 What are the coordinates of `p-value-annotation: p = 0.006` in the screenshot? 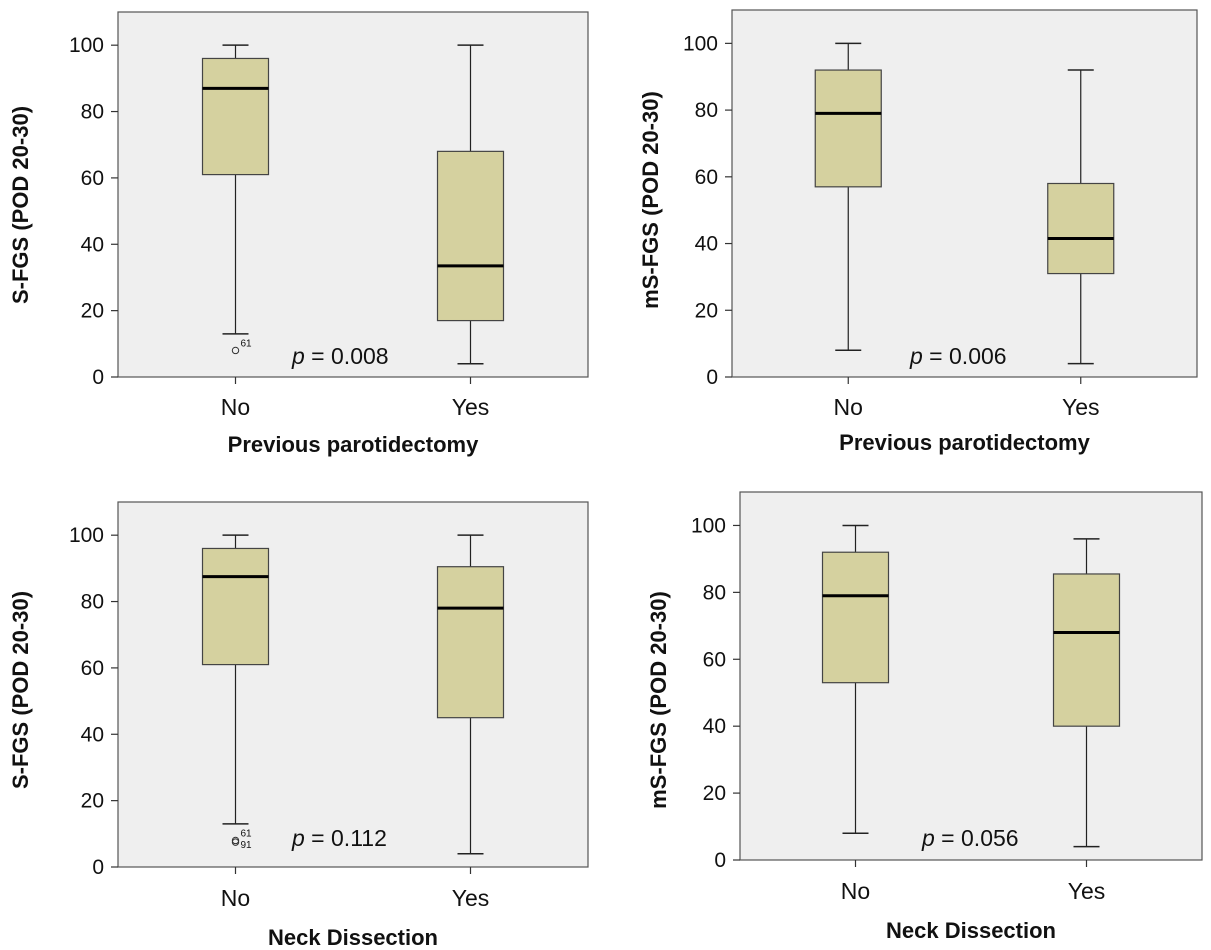 It's located at (958, 356).